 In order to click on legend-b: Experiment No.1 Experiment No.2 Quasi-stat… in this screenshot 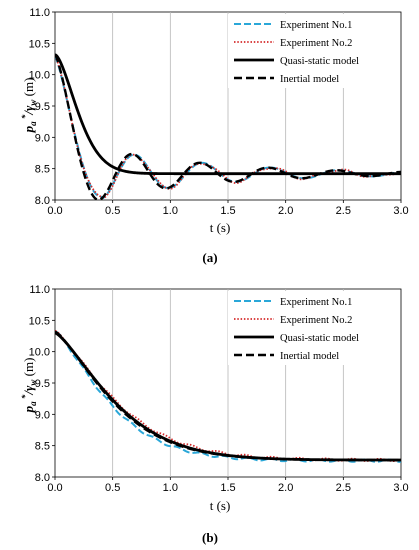, I will do `click(312, 328)`.